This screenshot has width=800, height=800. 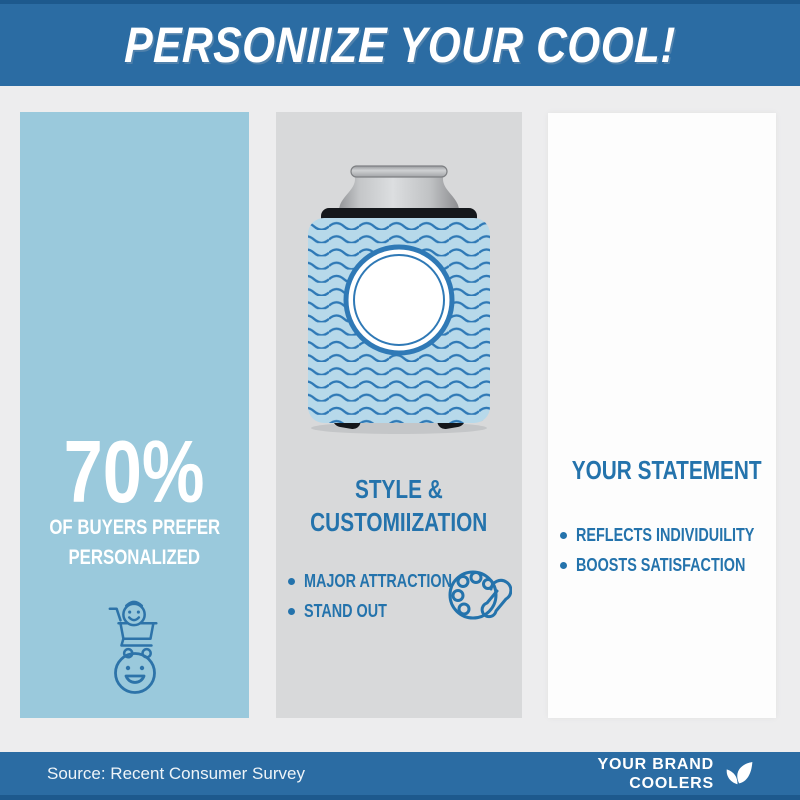 I want to click on source-text: Source: Recent Consumer Survey, so click(x=176, y=773).